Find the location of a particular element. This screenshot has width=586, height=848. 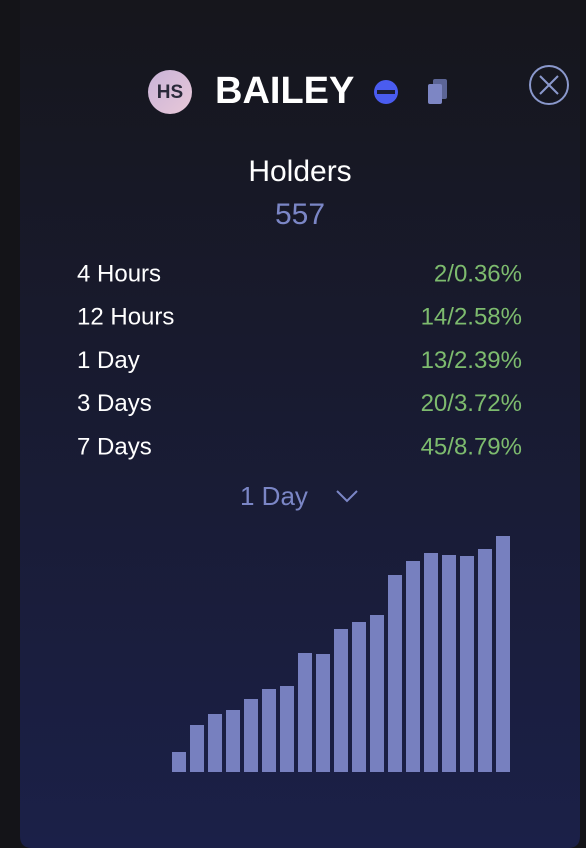

avatar-text: HS is located at coordinates (170, 92).